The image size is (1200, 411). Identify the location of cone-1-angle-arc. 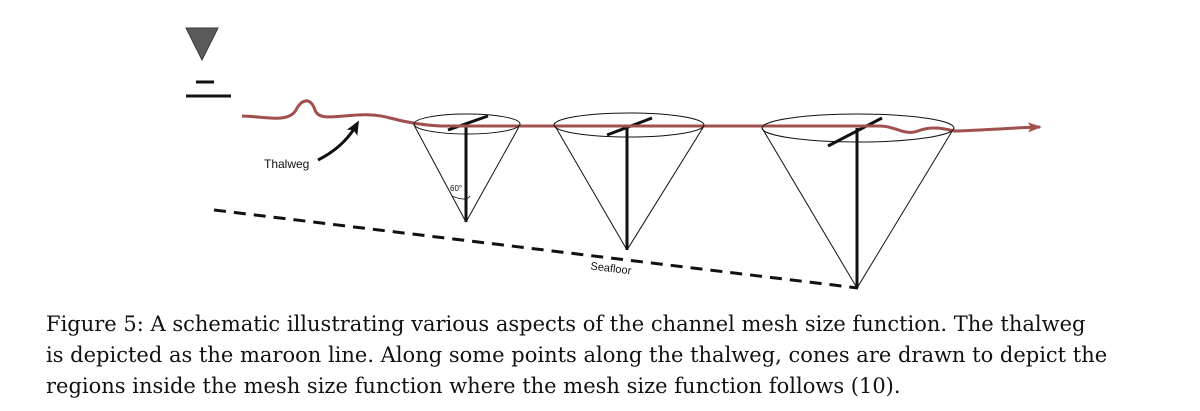
(461, 197).